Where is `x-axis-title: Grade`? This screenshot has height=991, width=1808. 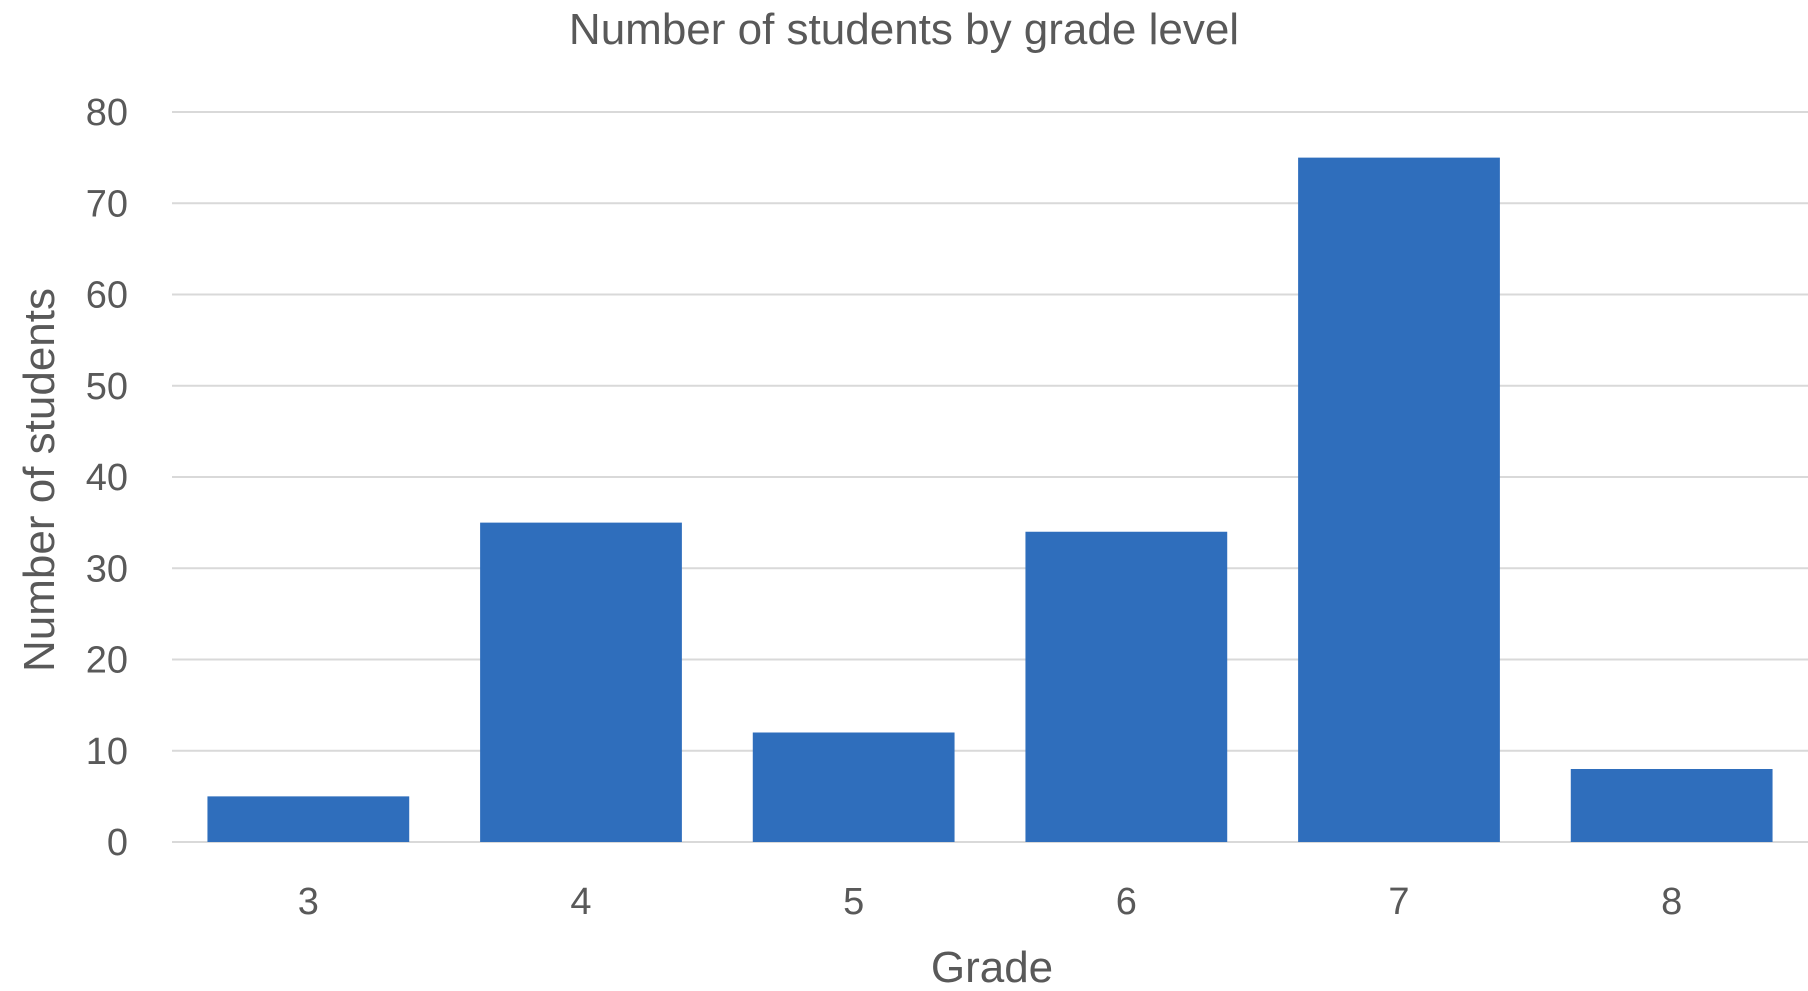
x-axis-title: Grade is located at coordinates (992, 967).